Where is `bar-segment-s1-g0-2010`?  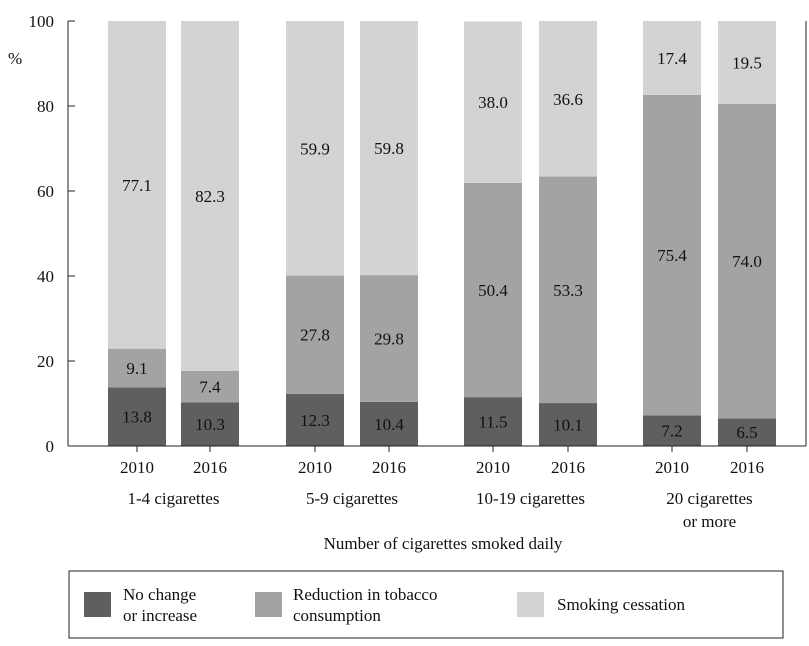 bar-segment-s1-g0-2010 is located at coordinates (137, 368).